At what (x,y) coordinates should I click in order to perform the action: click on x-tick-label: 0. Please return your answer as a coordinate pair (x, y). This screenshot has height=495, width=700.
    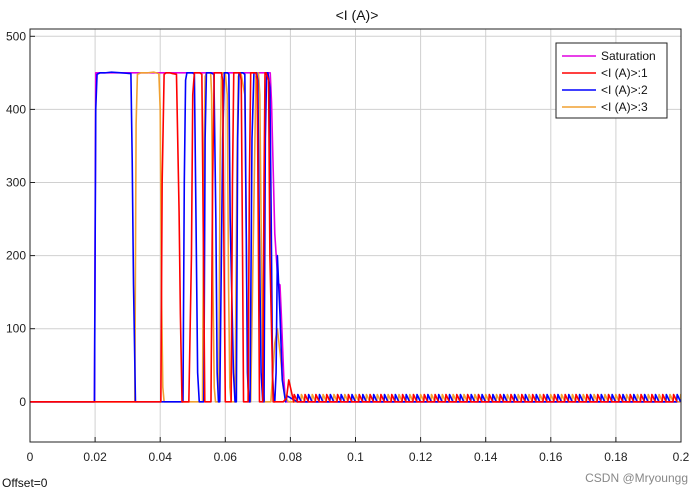
    Looking at the image, I should click on (30, 457).